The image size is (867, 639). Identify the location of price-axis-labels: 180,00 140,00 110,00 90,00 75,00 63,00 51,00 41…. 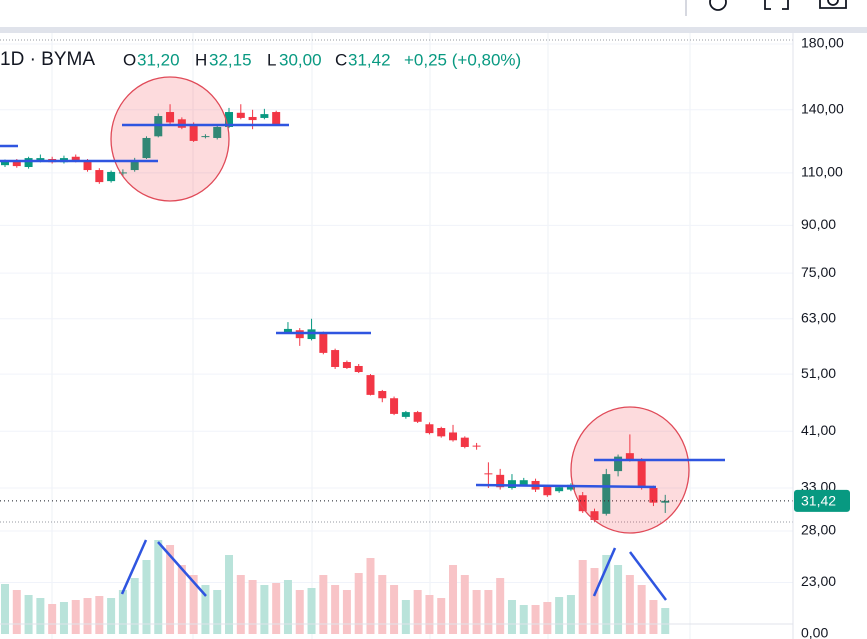
(822, 337).